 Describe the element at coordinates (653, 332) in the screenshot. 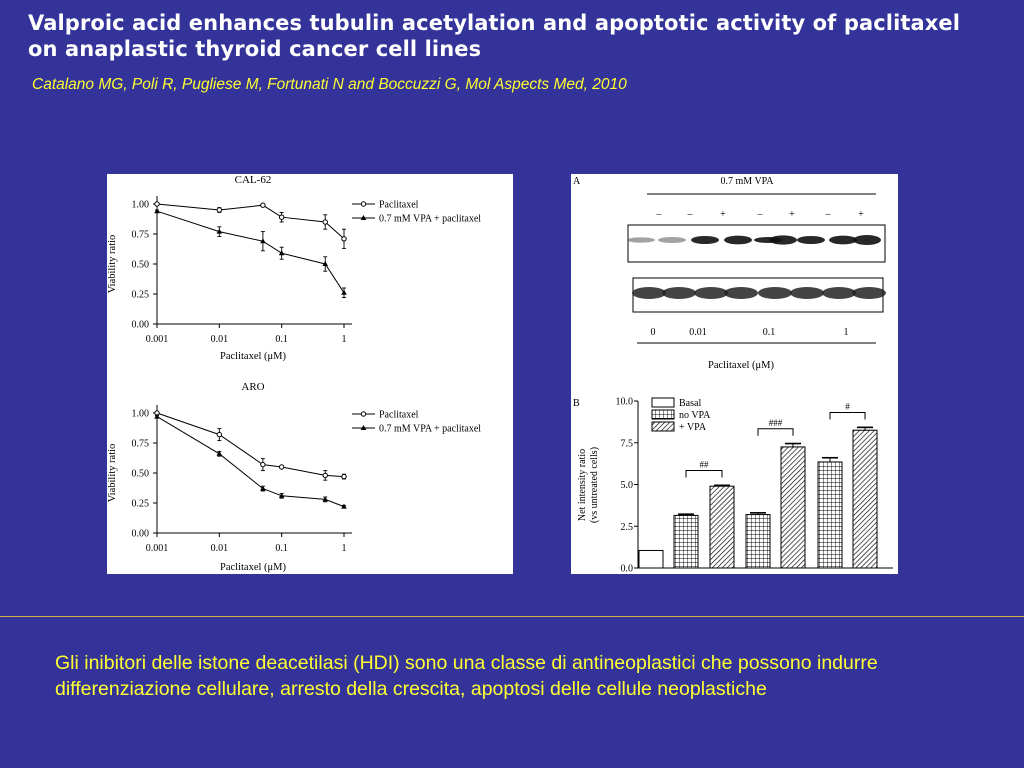

I see `concentration-label: 0` at that location.